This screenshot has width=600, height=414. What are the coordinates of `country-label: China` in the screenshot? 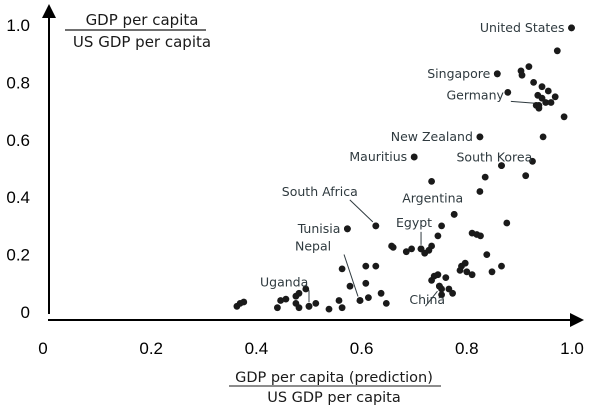 It's located at (427, 299).